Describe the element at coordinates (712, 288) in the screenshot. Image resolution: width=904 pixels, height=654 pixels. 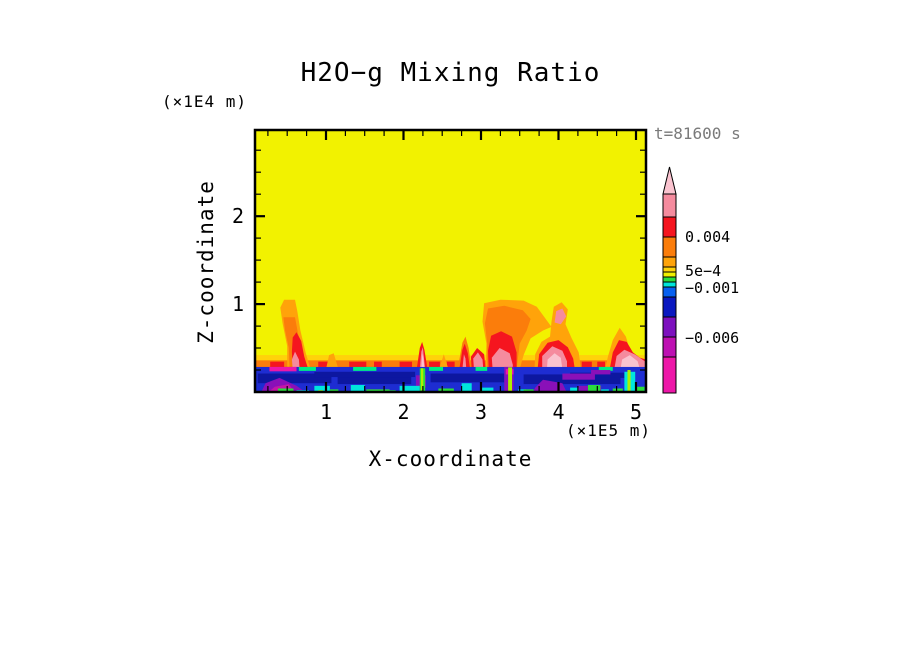
I see `colorbar-label: −0.001` at that location.